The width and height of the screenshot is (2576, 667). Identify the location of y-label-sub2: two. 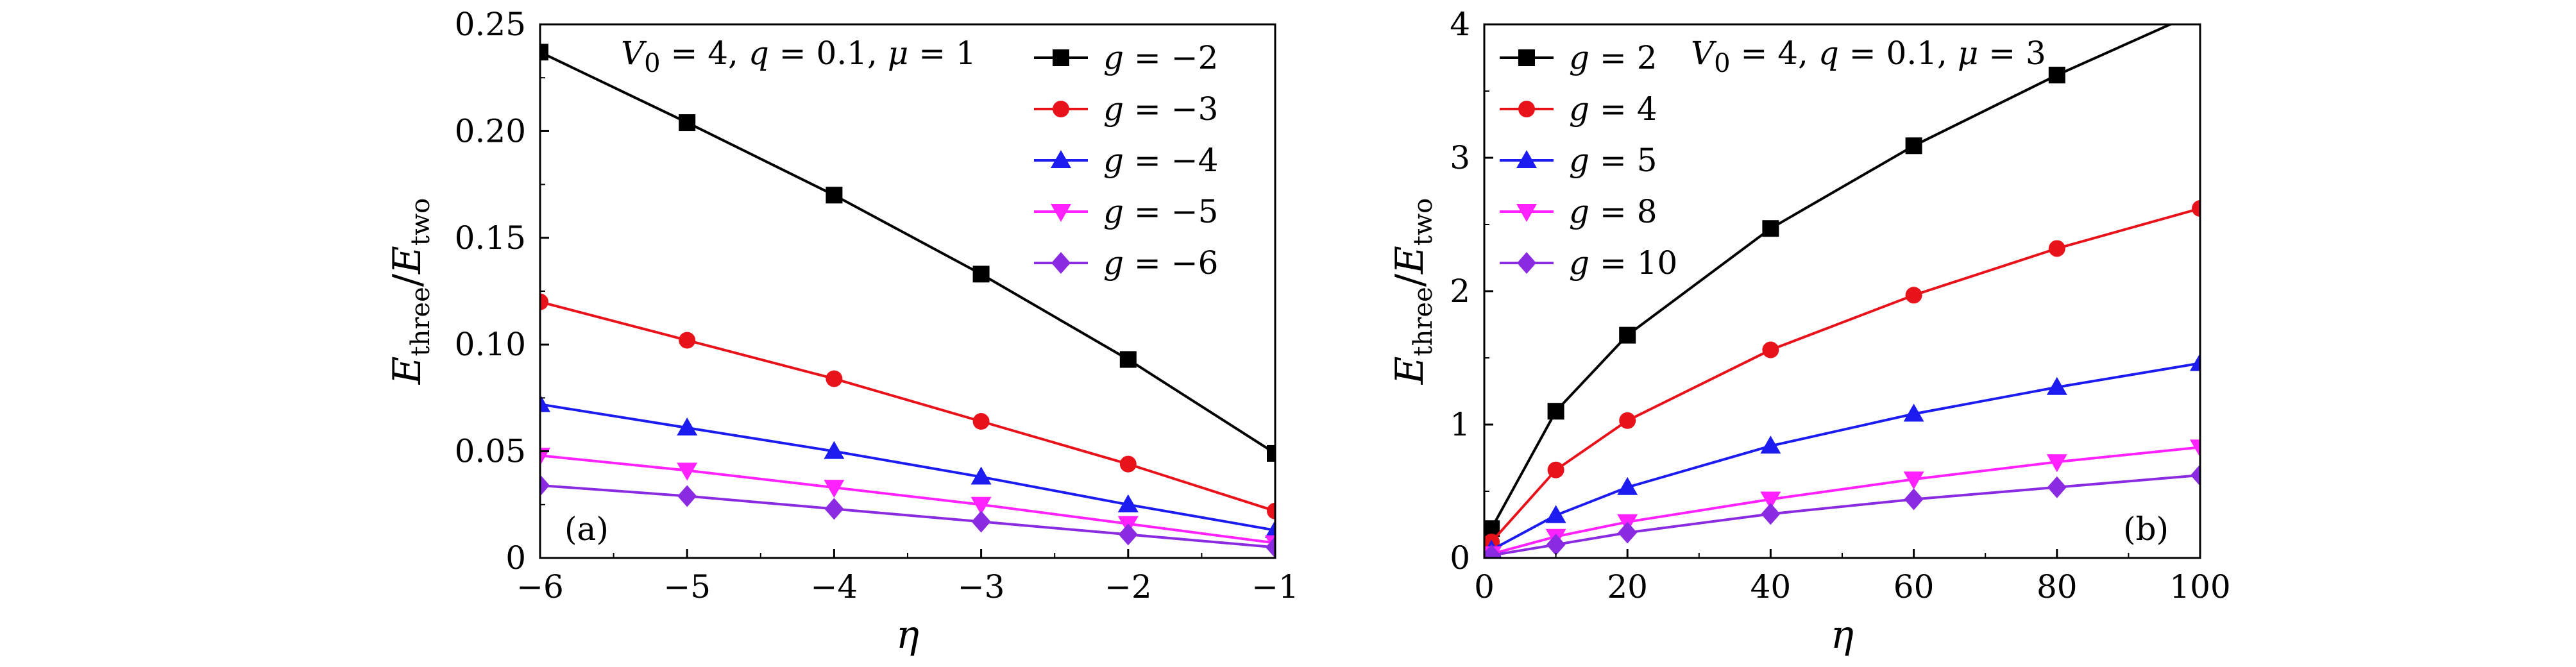
(421, 222).